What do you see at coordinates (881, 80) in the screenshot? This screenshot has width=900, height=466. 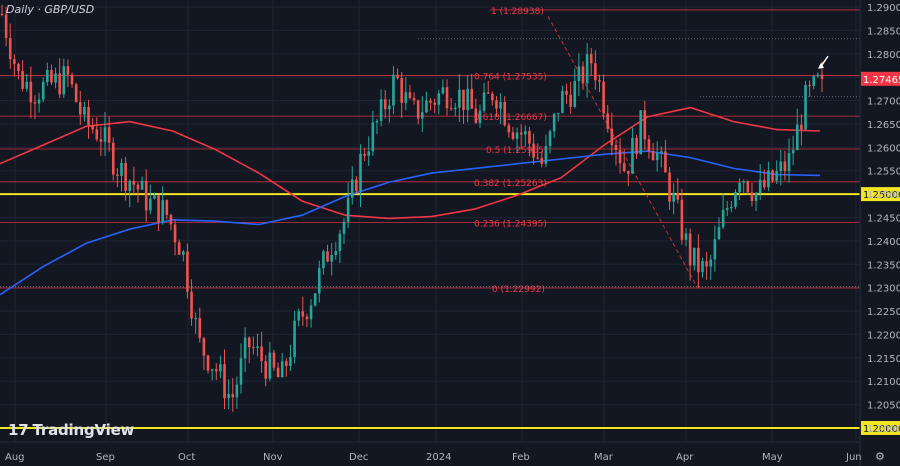 I see `last-price-label: 1.27465` at bounding box center [881, 80].